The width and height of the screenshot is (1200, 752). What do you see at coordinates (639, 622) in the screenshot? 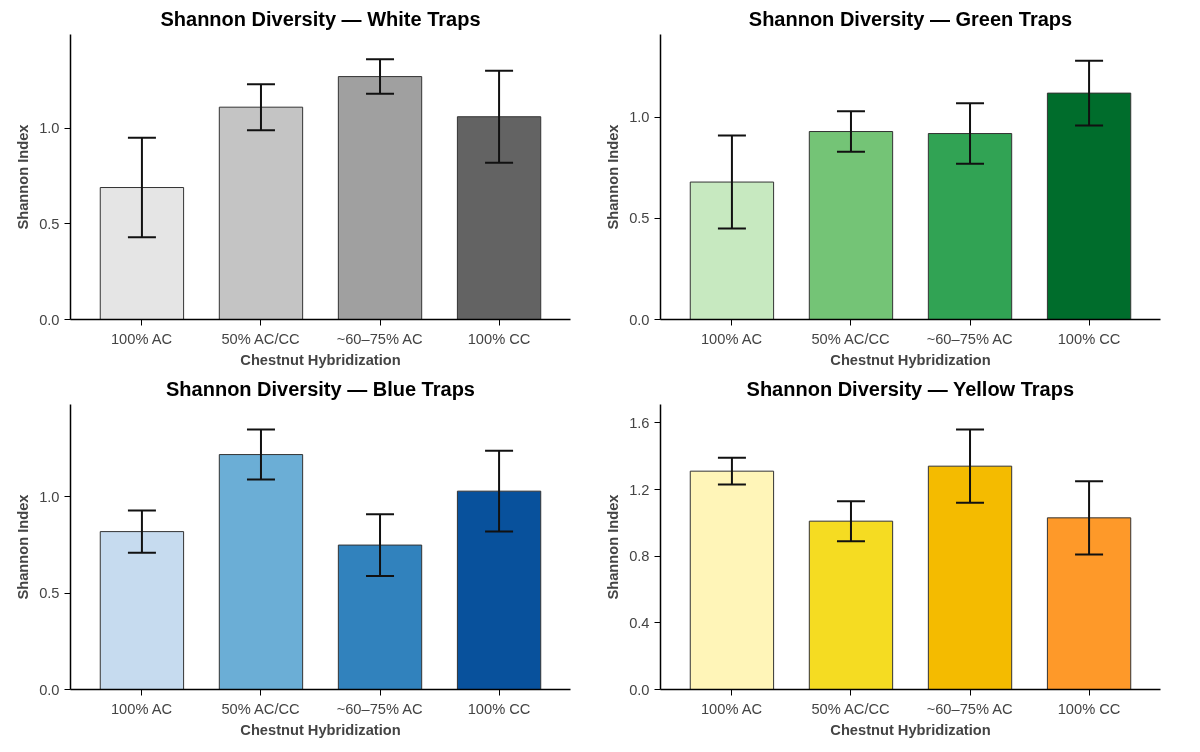
I see `y-tick-label: 0.4` at bounding box center [639, 622].